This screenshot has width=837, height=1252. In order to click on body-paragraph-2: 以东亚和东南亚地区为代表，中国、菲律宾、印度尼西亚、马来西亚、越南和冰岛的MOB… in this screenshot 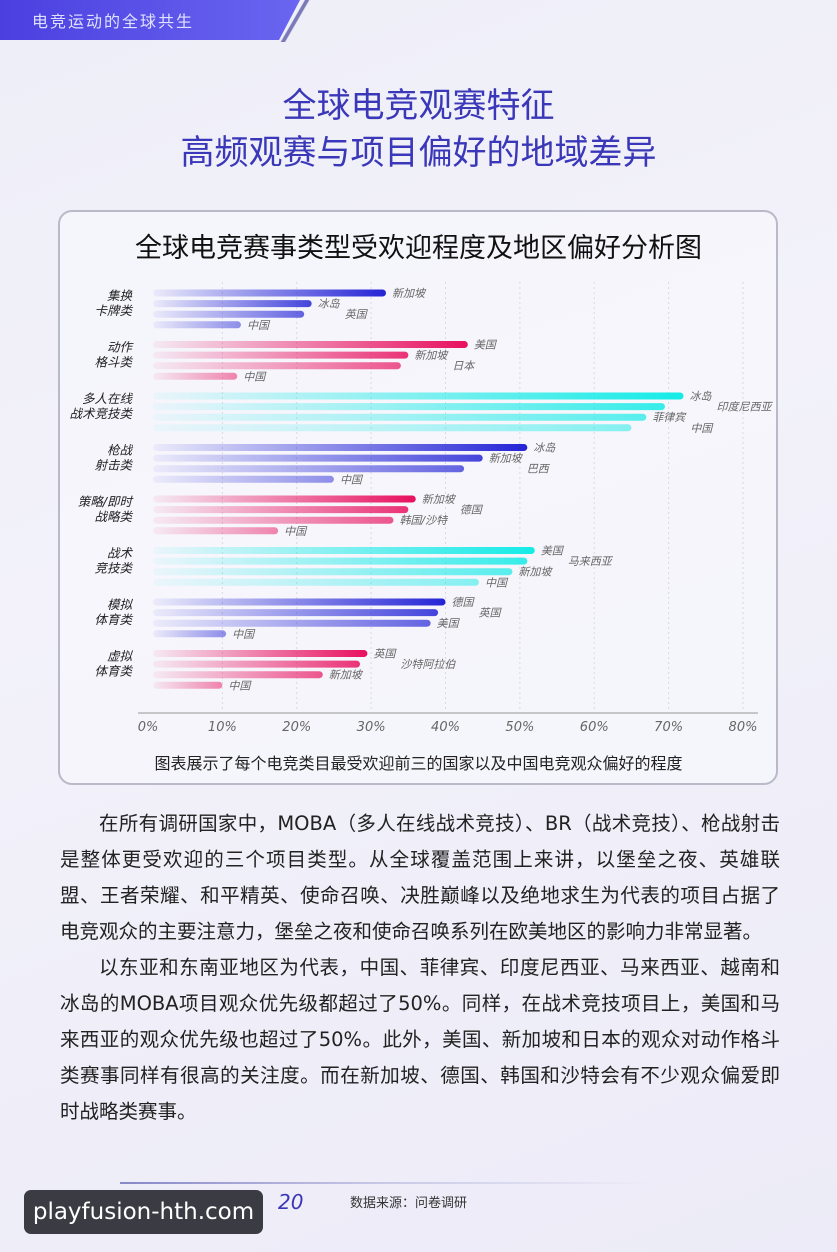, I will do `click(420, 1039)`.